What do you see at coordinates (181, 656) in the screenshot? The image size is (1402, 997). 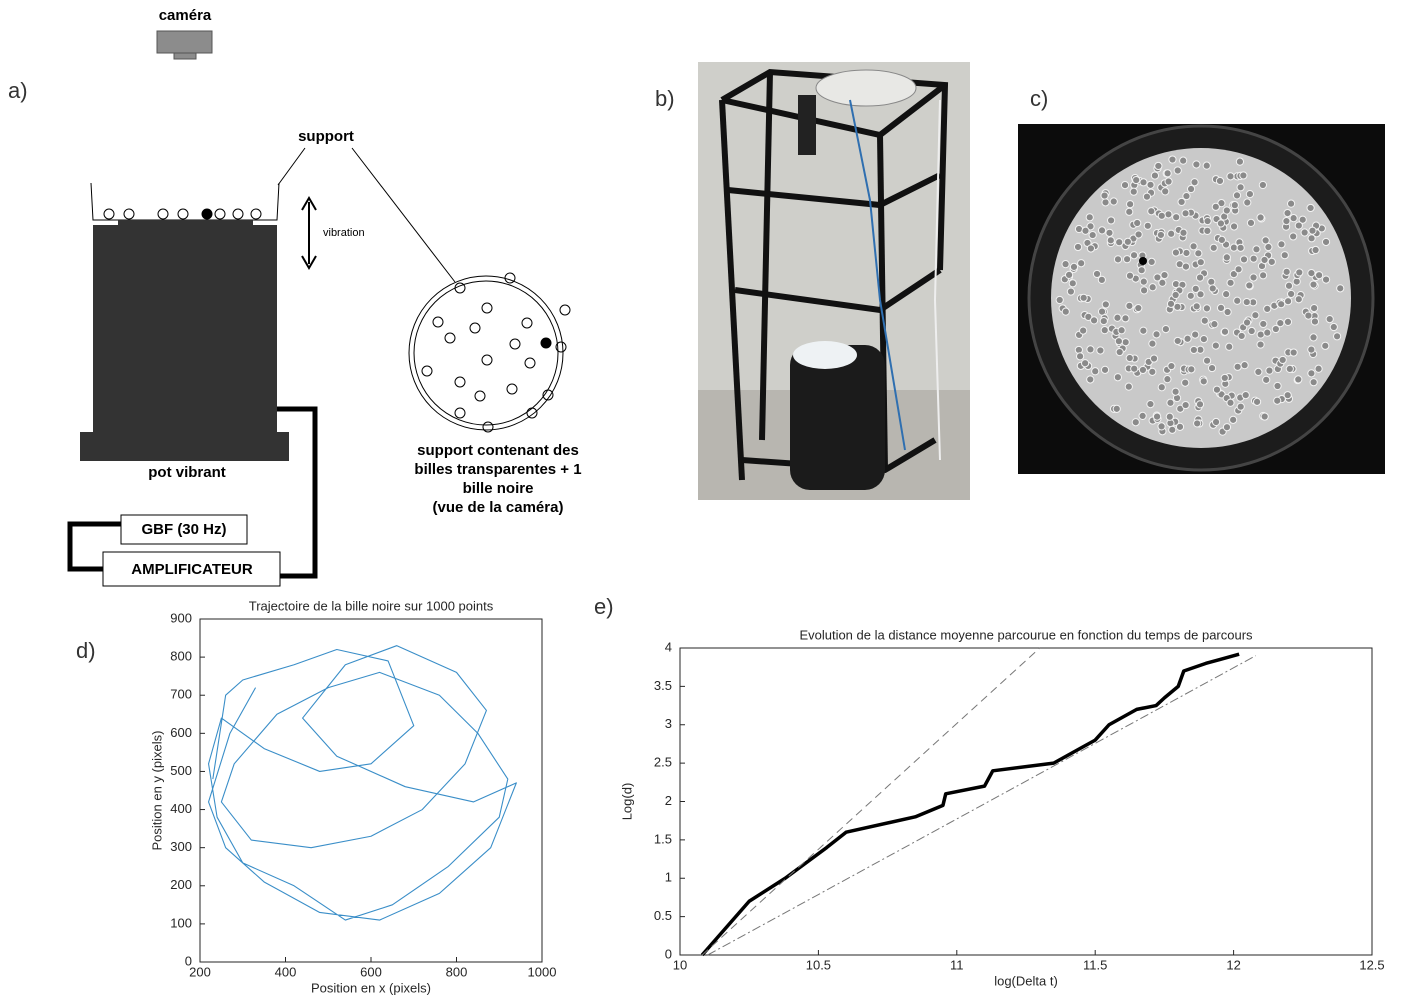 I see `y-tick-label: 800` at bounding box center [181, 656].